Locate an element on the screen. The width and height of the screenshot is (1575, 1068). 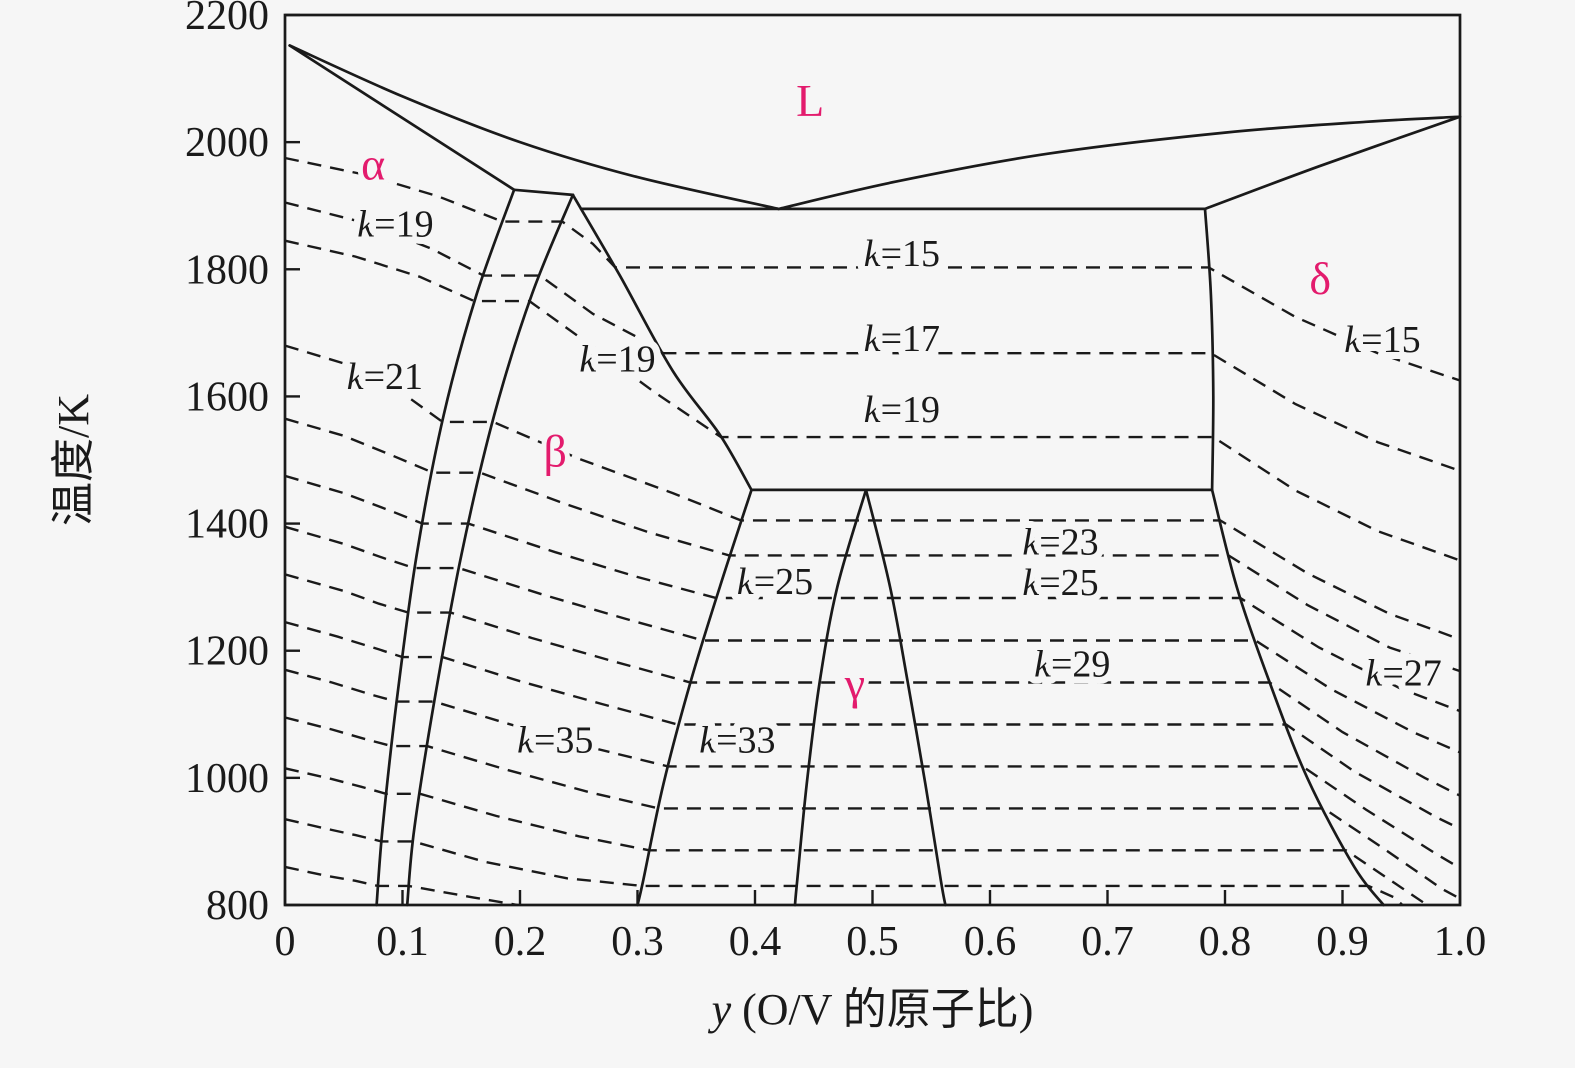
phase-boundary-beta-left is located at coordinates (490, 550).